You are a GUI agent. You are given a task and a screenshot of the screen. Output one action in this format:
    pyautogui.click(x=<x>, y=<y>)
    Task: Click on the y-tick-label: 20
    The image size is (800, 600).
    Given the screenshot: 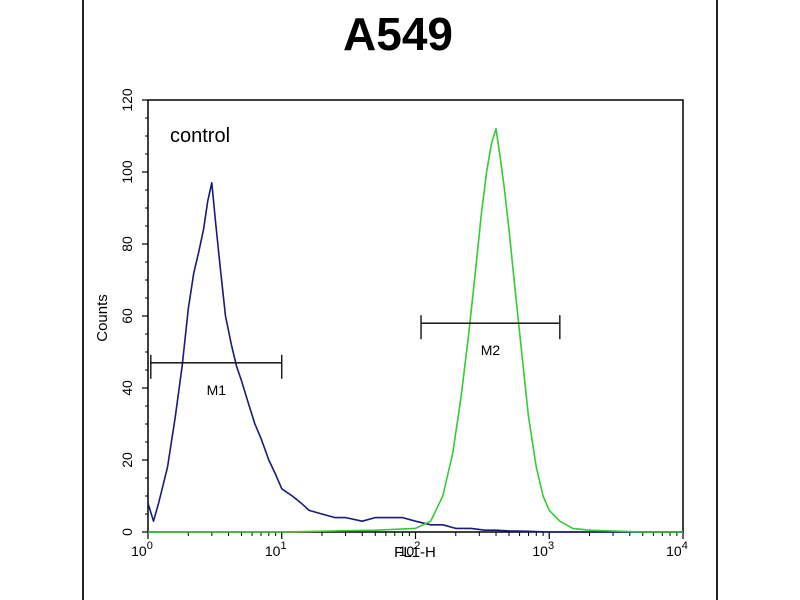 What is the action you would take?
    pyautogui.click(x=127, y=460)
    